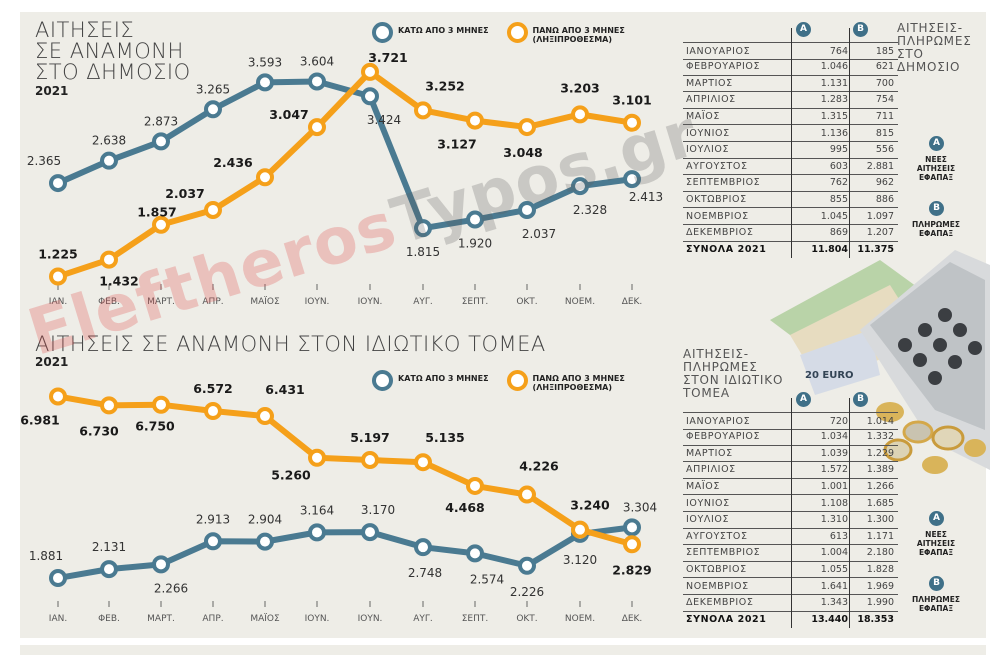 Image resolution: width=1000 pixels, height=655 pixels. Describe the element at coordinates (834, 133) in the screenshot. I see `col-a-cell: 1.136` at that location.